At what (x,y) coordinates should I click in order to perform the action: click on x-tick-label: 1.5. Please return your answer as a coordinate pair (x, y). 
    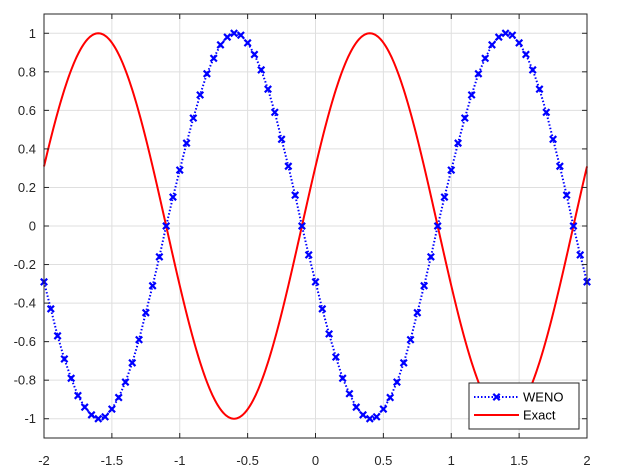
    Looking at the image, I should click on (519, 460).